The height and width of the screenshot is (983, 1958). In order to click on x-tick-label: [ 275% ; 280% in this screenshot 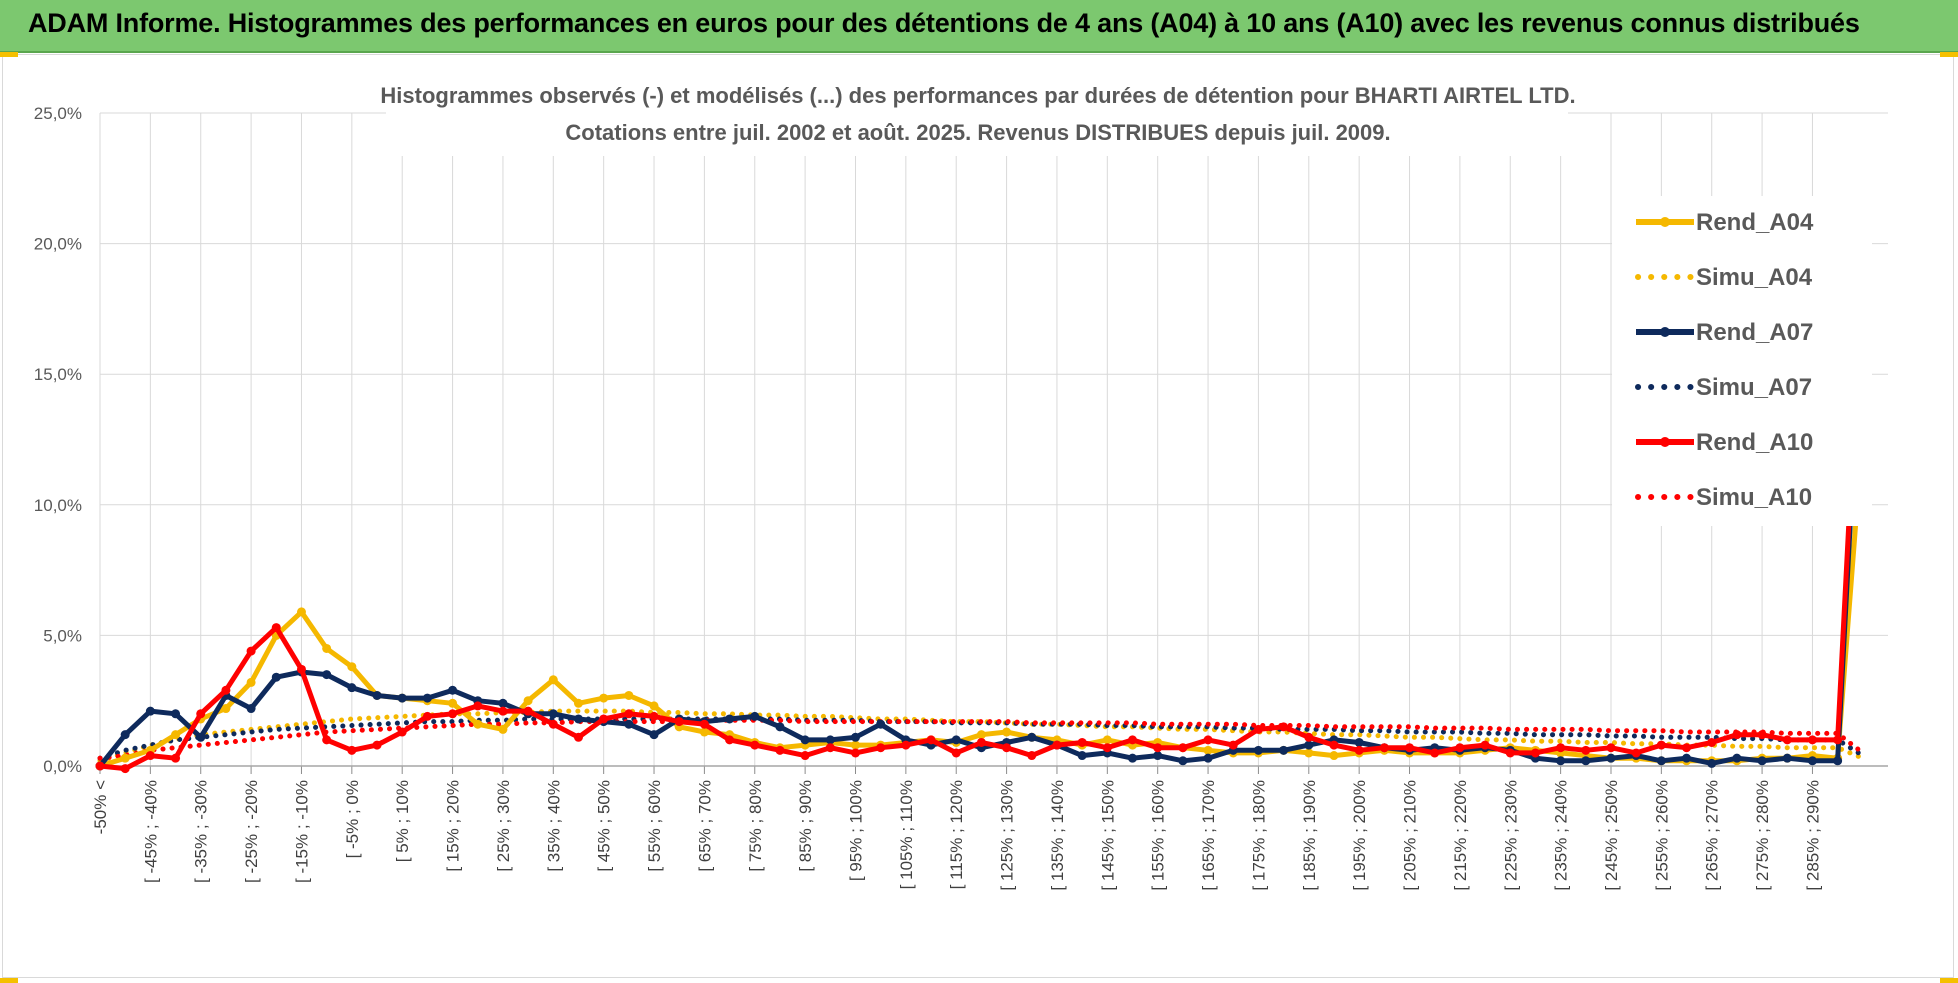, I will do `click(1762, 835)`.